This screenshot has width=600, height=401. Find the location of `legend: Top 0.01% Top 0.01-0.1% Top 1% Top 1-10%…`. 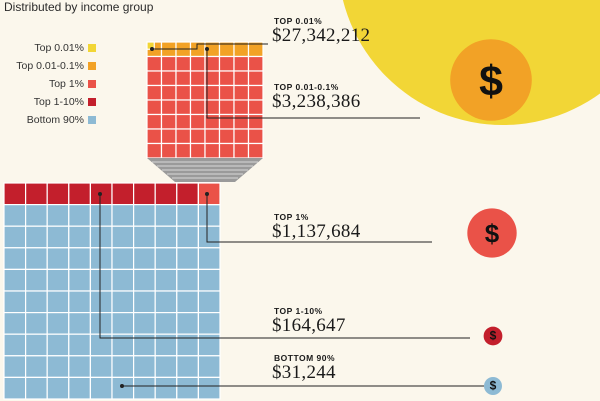

legend: Top 0.01% Top 0.01-0.1% Top 1% Top 1-10%… is located at coordinates (50, 85).